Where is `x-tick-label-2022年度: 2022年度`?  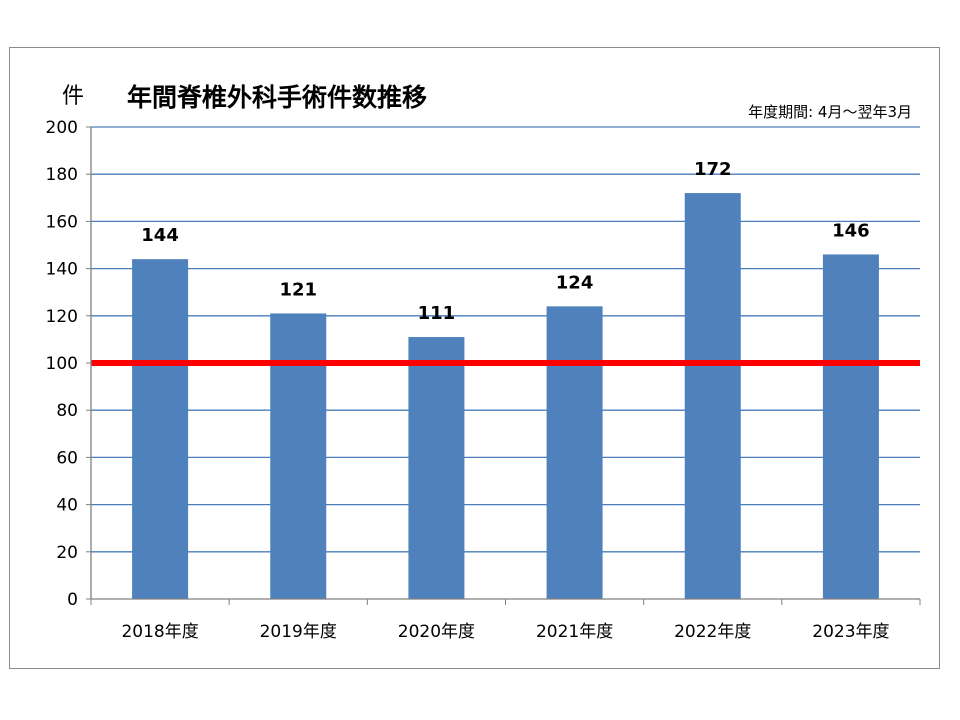 x-tick-label-2022年度: 2022年度 is located at coordinates (712, 632).